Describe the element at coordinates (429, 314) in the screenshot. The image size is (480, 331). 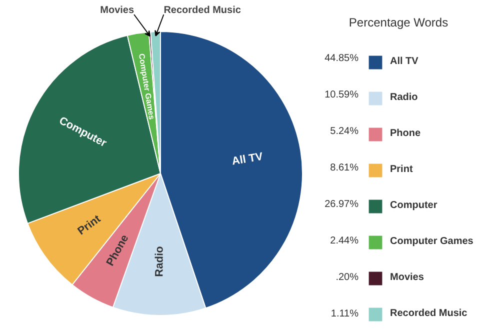
I see `legend-label: Recorded Music` at that location.